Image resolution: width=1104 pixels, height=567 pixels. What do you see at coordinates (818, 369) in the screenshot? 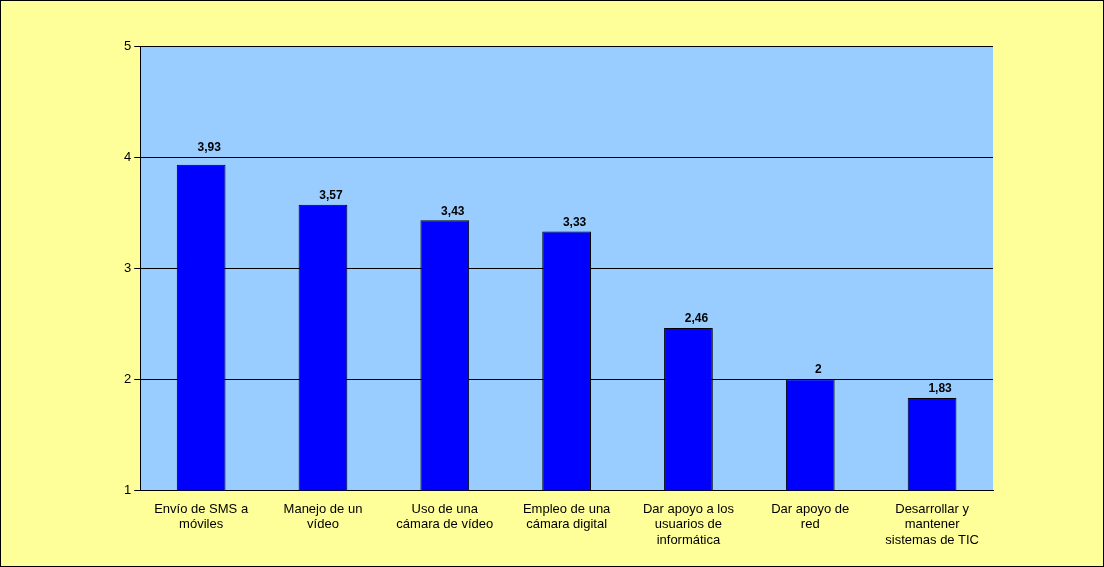
I see `data-label: 2` at bounding box center [818, 369].